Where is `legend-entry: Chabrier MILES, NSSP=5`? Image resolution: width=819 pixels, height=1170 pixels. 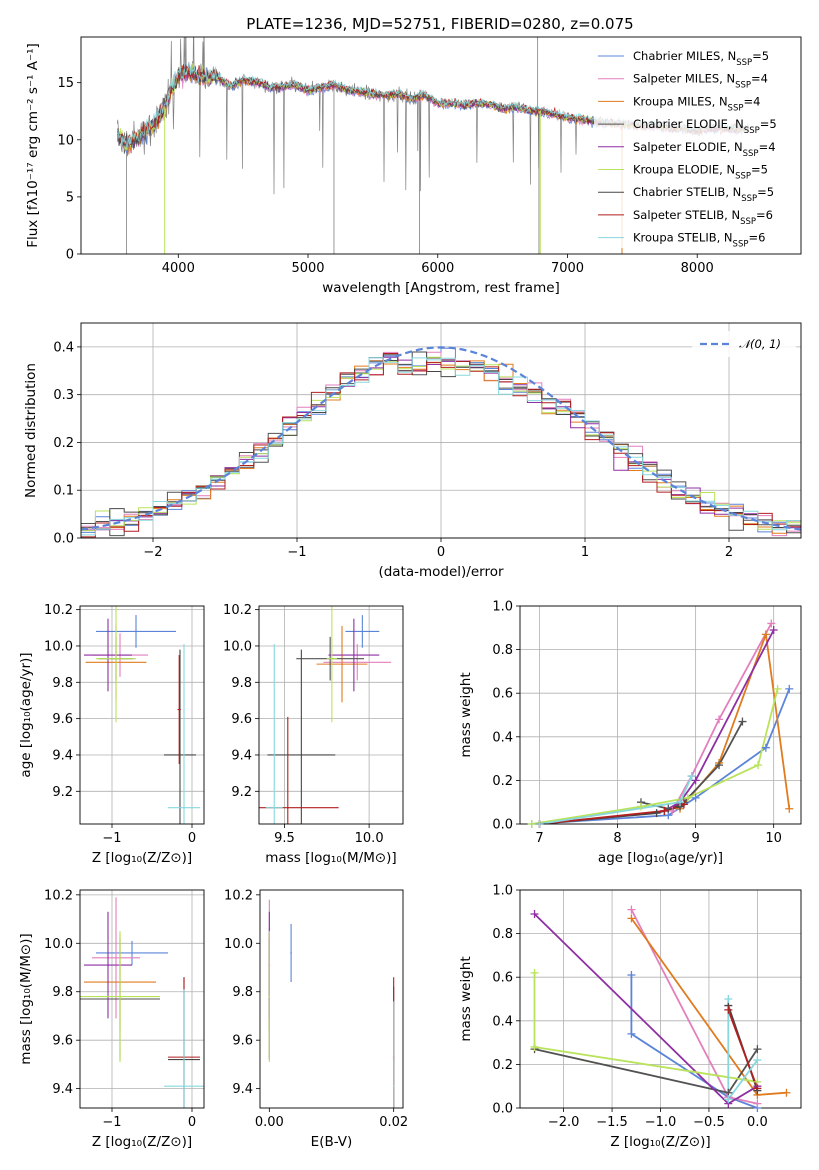
legend-entry: Chabrier MILES, NSSP=5 is located at coordinates (701, 58).